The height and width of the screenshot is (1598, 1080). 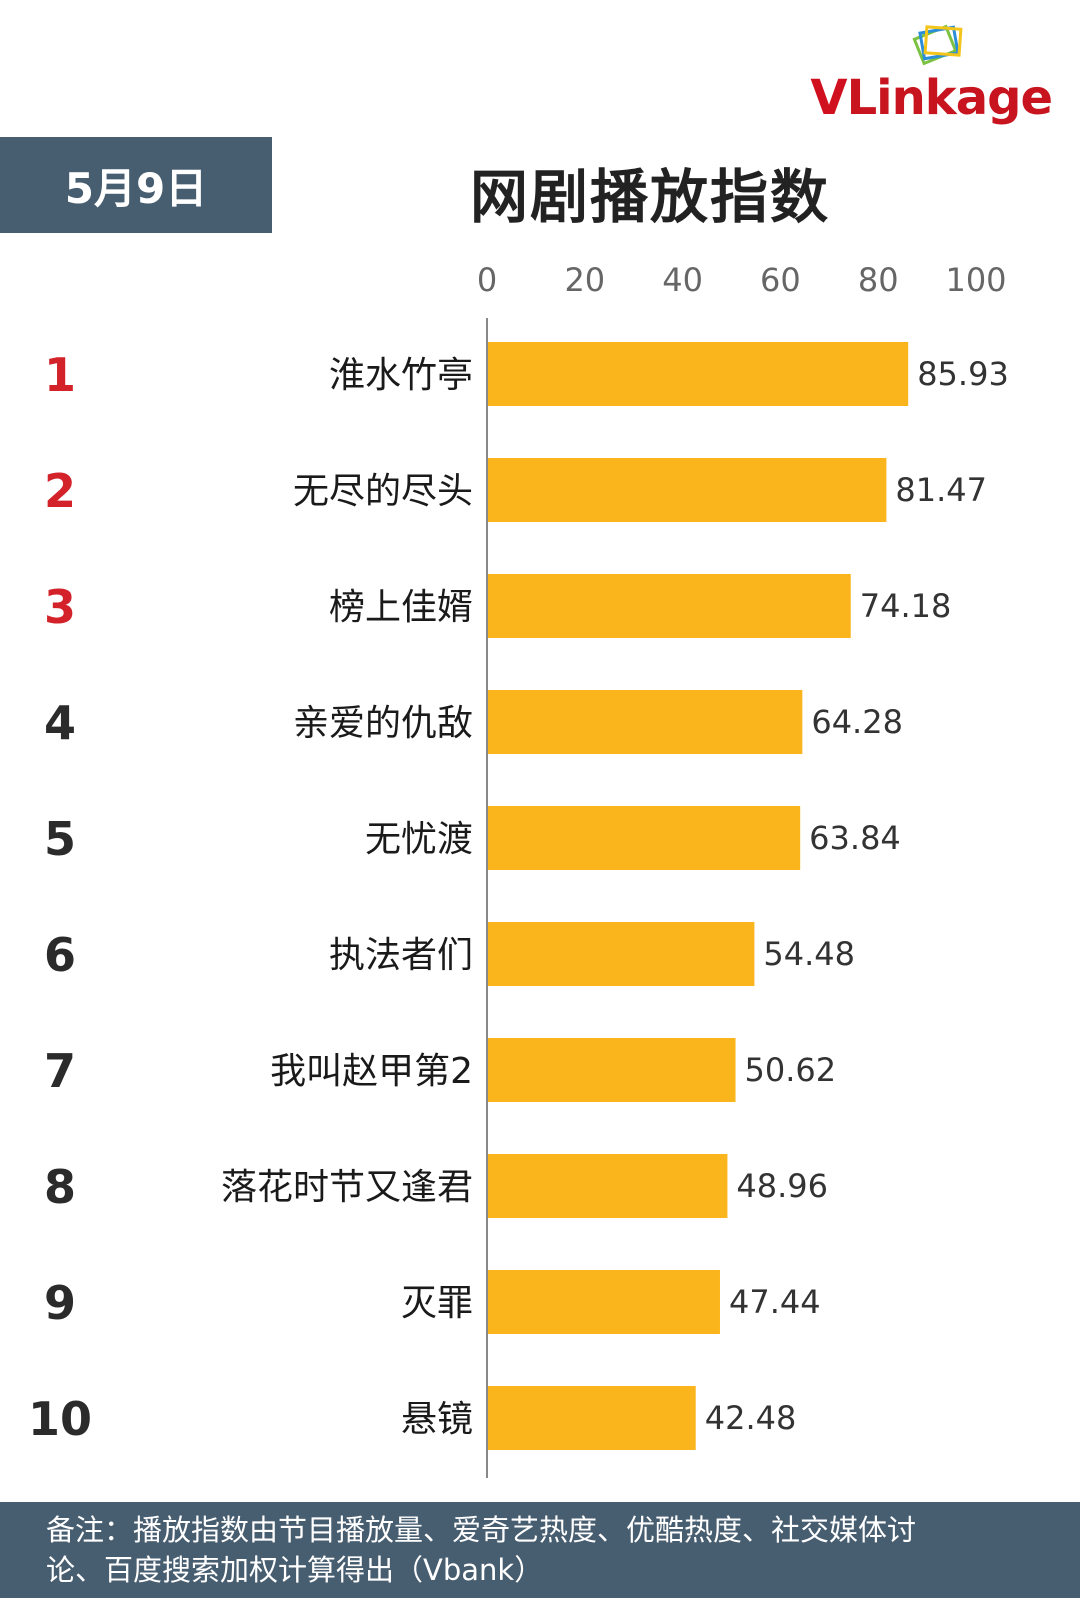 What do you see at coordinates (295, 1570) in the screenshot?
I see `footer-note-line-2: 论、百度搜索加权计算得出（Vbank）` at bounding box center [295, 1570].